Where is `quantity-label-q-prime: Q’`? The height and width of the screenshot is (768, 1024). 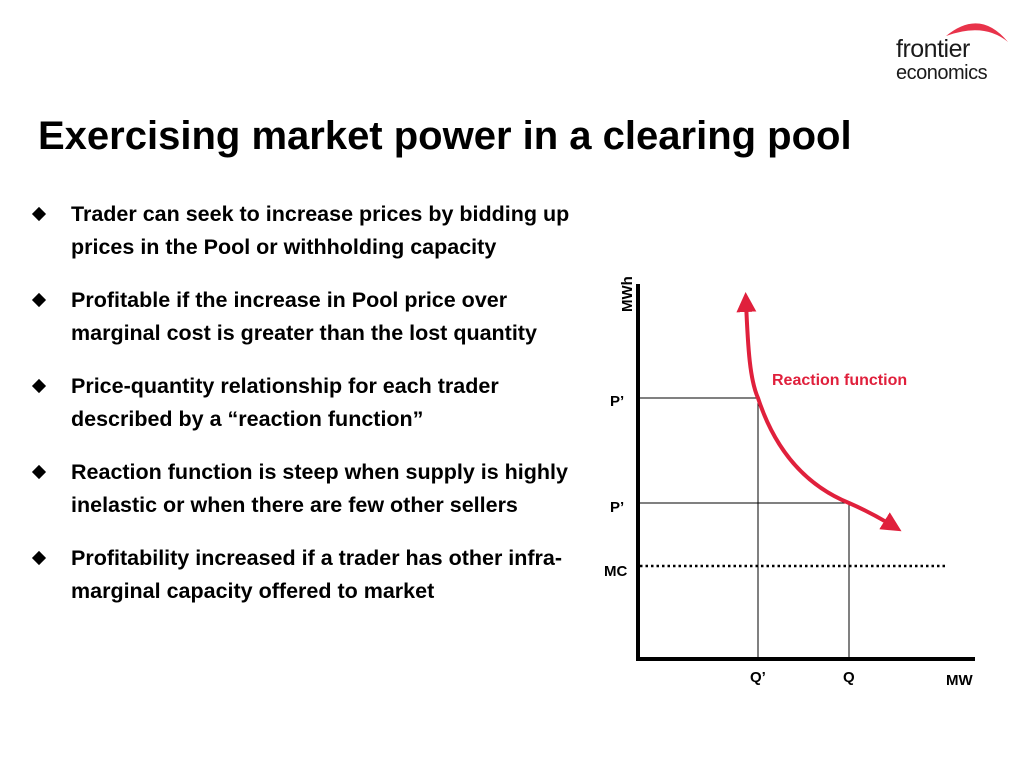 quantity-label-q-prime: Q’ is located at coordinates (758, 677).